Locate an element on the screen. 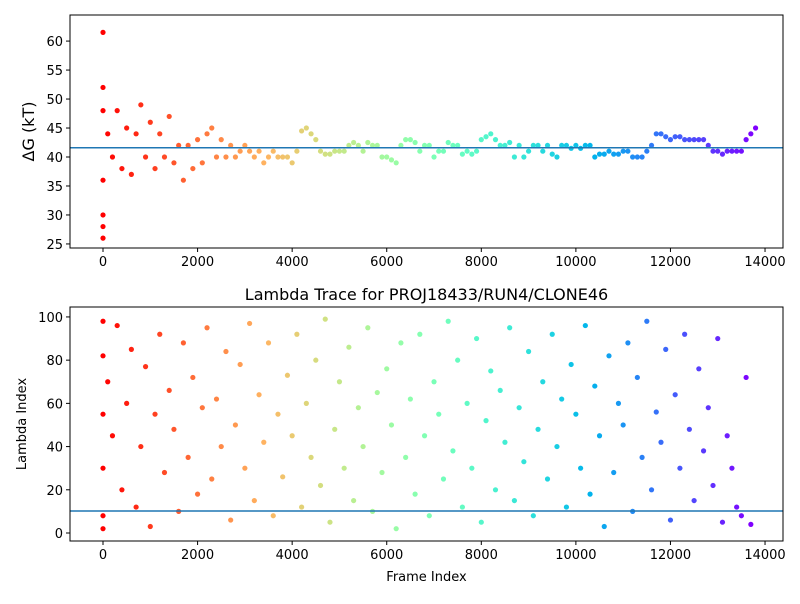 This screenshot has width=800, height=604. y-tick-label: 50 is located at coordinates (54, 100).